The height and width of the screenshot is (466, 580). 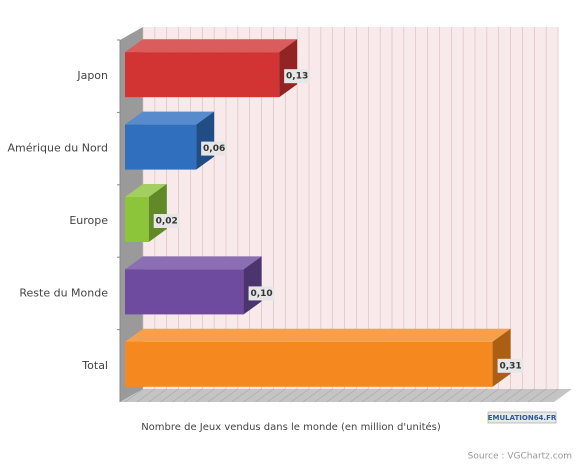 I want to click on logo-box, so click(x=522, y=417).